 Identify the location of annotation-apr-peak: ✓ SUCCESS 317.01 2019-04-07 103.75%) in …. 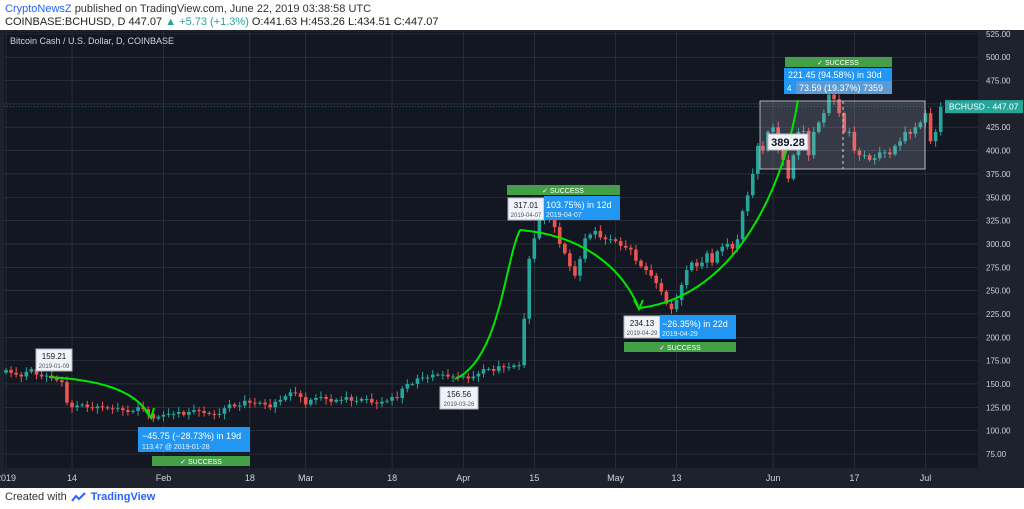
(563, 203).